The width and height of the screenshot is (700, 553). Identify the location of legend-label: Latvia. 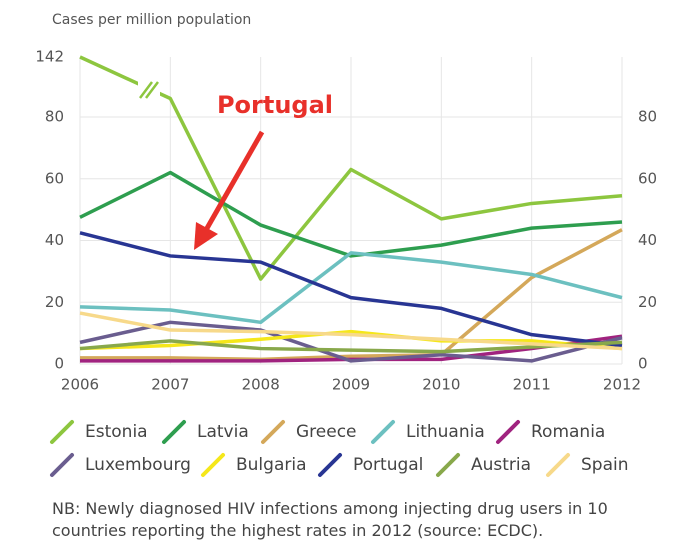
(223, 432).